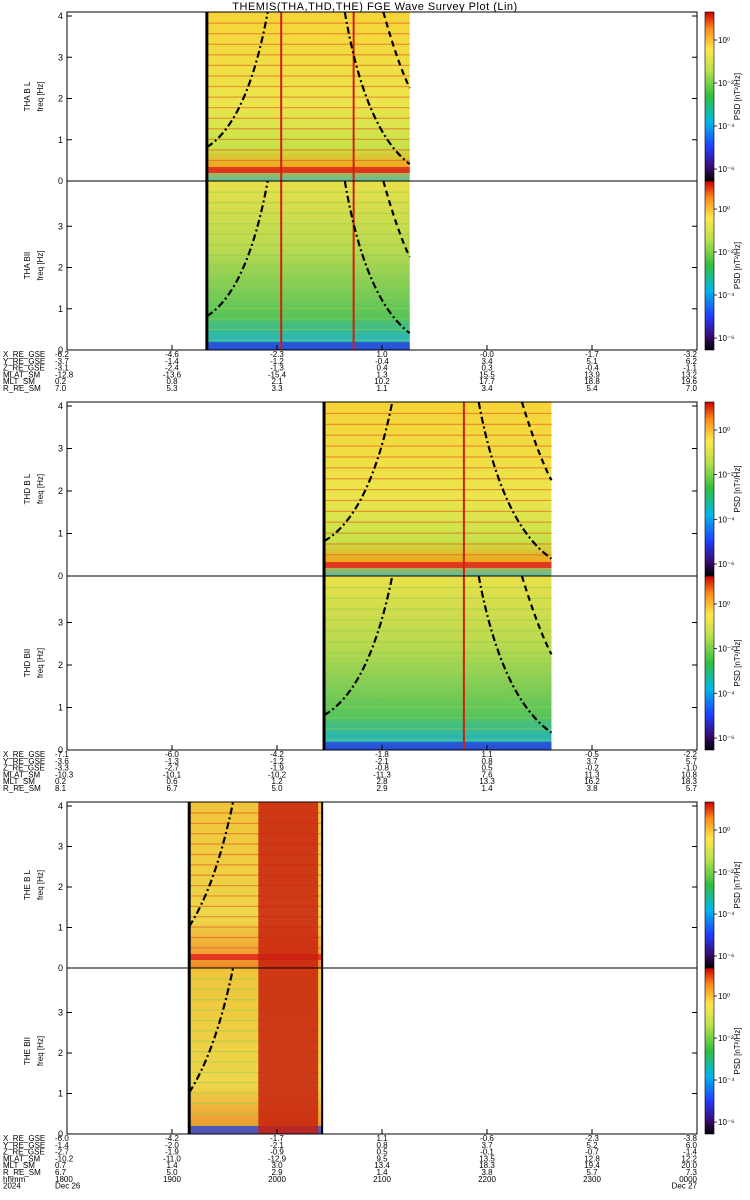 This screenshot has height=1200, width=750. I want to click on orbit-value: -1.9, so click(172, 1152).